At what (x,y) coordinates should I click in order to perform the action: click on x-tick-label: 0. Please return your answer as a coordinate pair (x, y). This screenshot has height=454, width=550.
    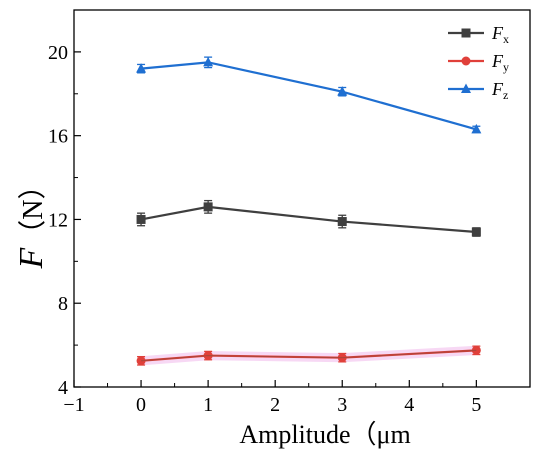
    Looking at the image, I should click on (141, 405).